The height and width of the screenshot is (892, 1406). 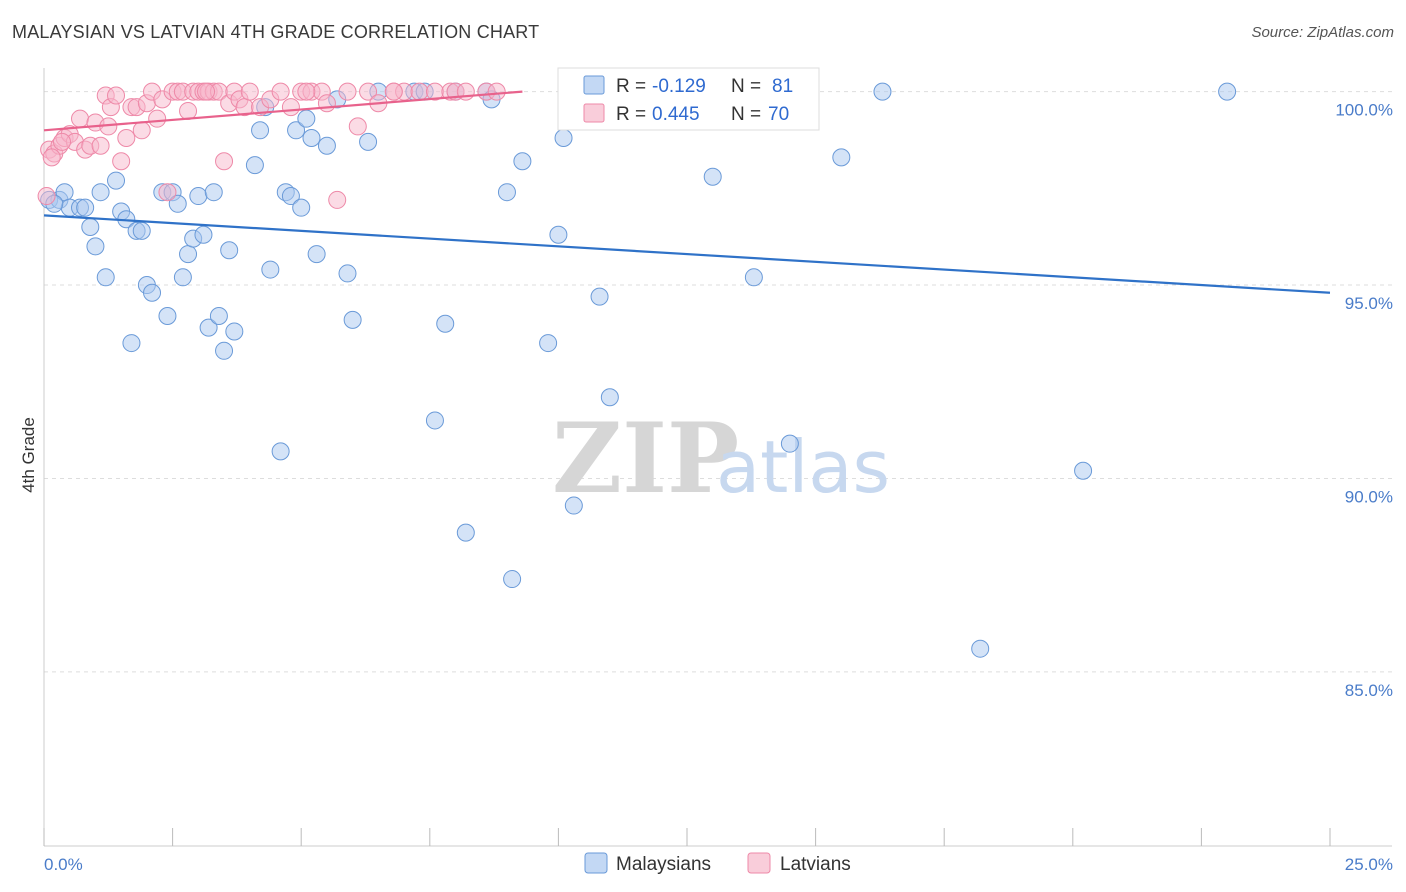 I want to click on x-tick-label: 25.0%, so click(x=1369, y=864).